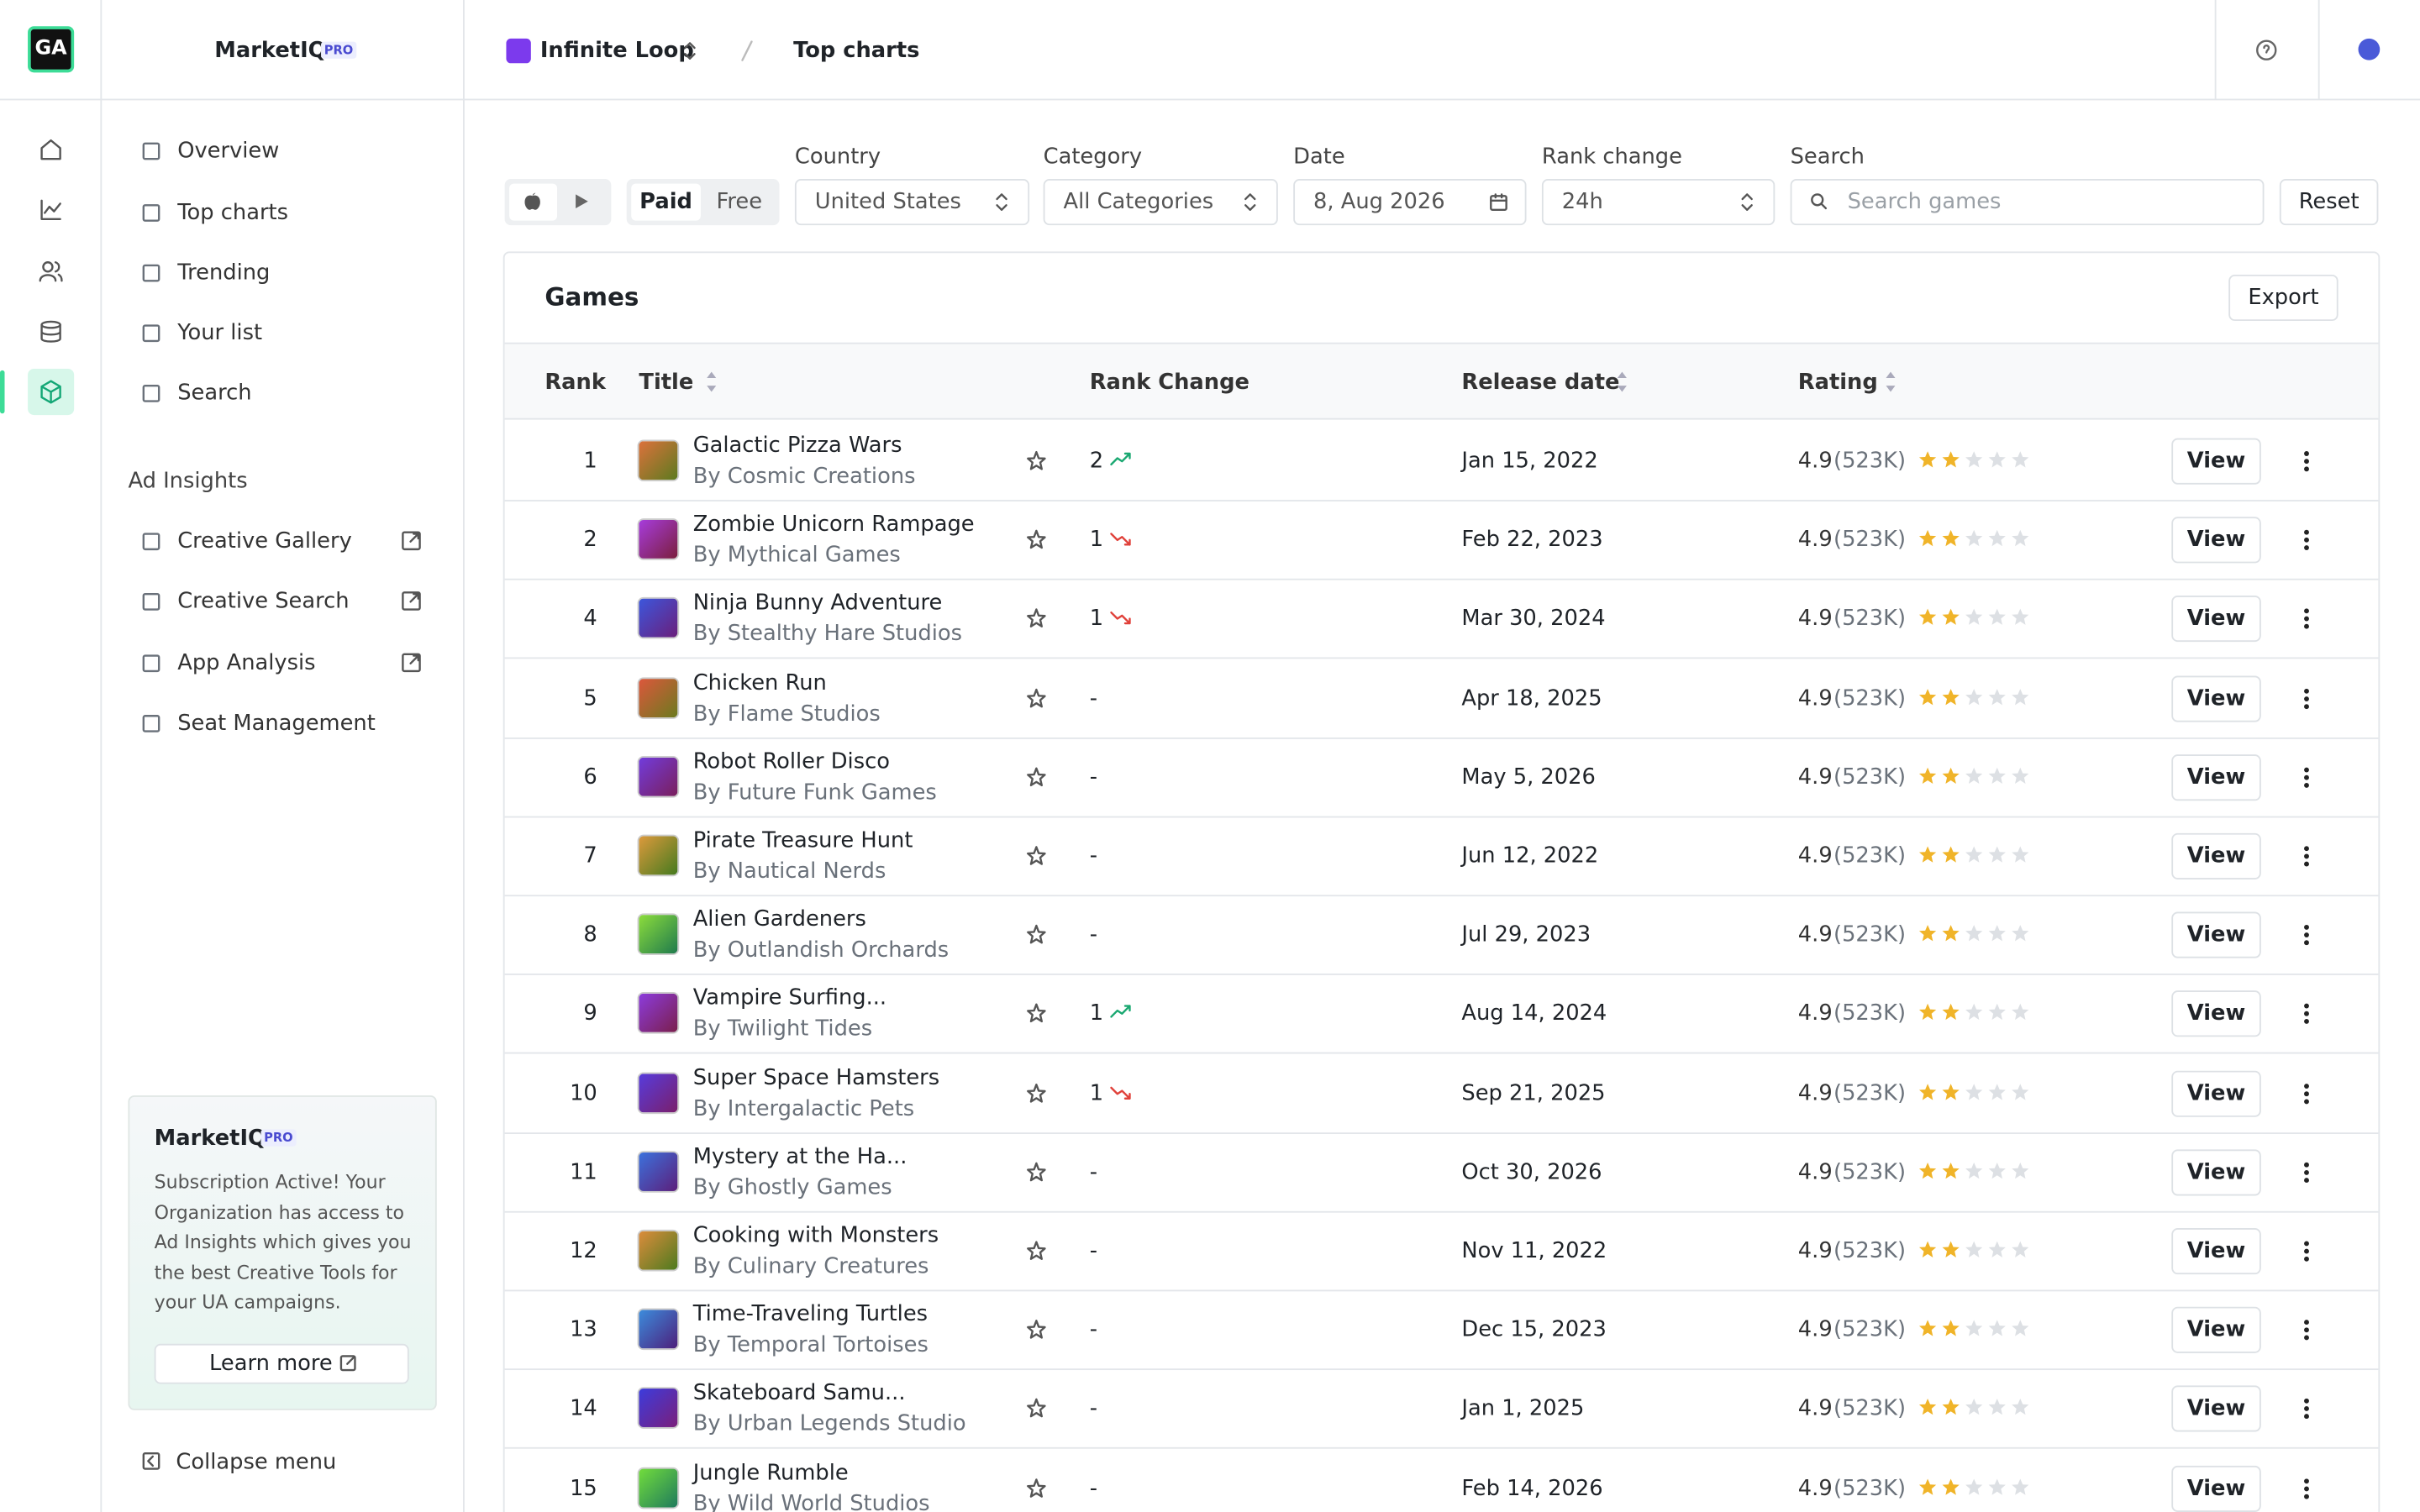  I want to click on nav-item: Trending, so click(224, 273).